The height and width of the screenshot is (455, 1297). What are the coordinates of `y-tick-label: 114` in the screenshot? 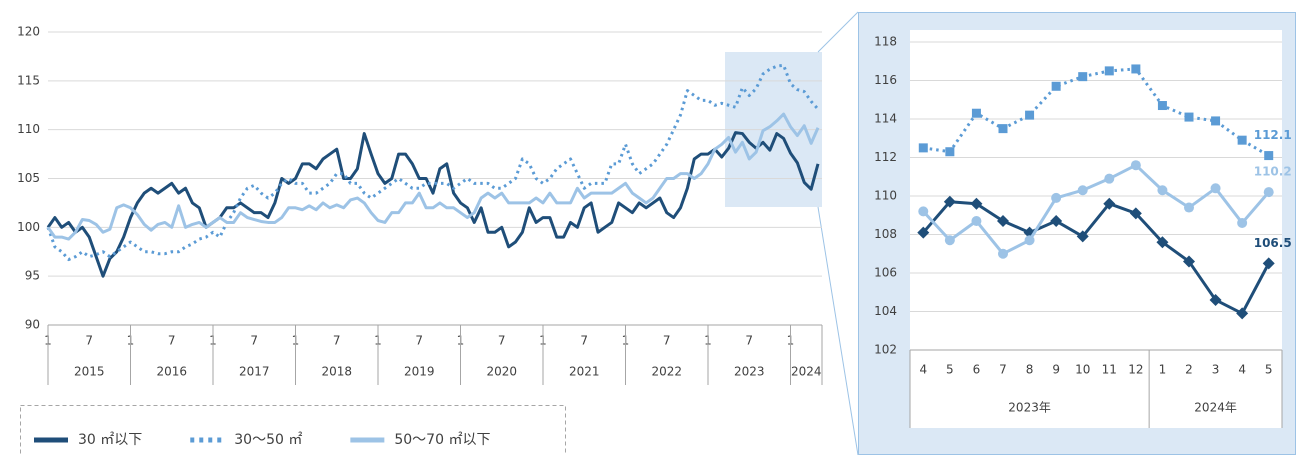 It's located at (885, 119).